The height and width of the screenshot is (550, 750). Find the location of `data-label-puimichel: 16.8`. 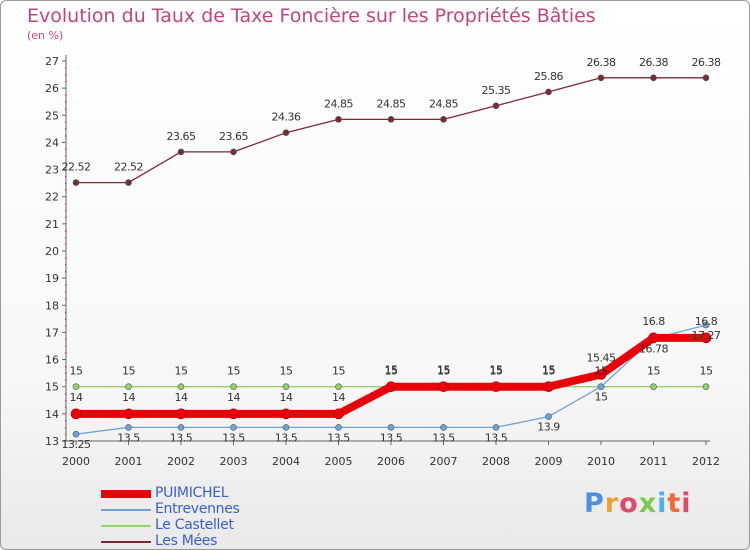

data-label-puimichel: 16.8 is located at coordinates (706, 321).